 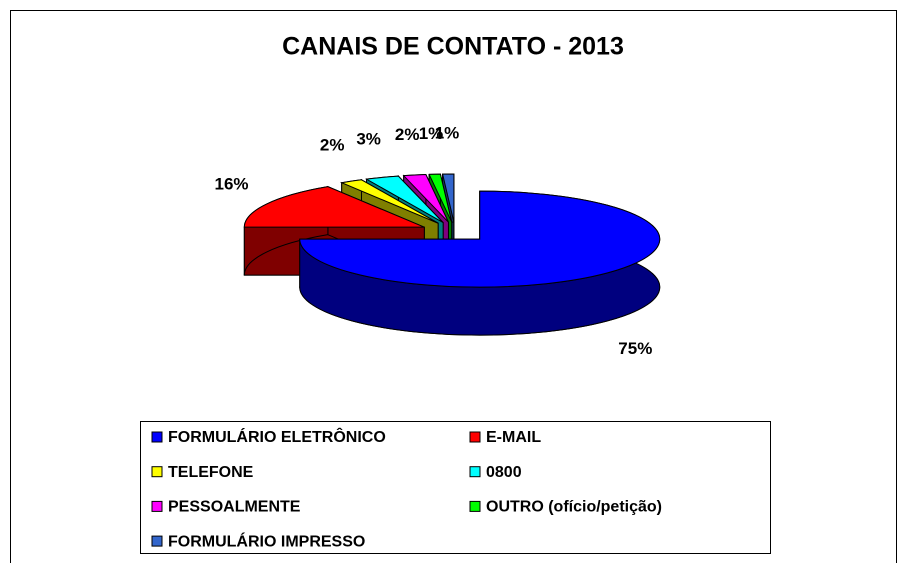 I want to click on legend-label: FORMULÁRIO IMPRESSO, so click(x=266, y=540).